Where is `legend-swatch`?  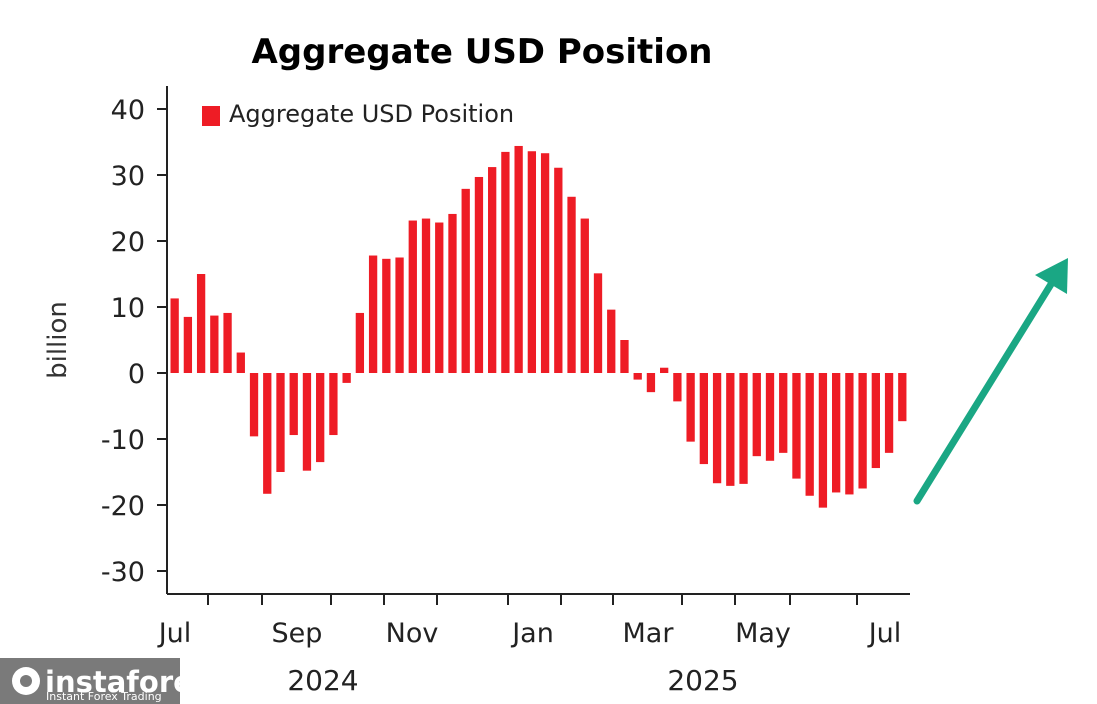 legend-swatch is located at coordinates (211, 116).